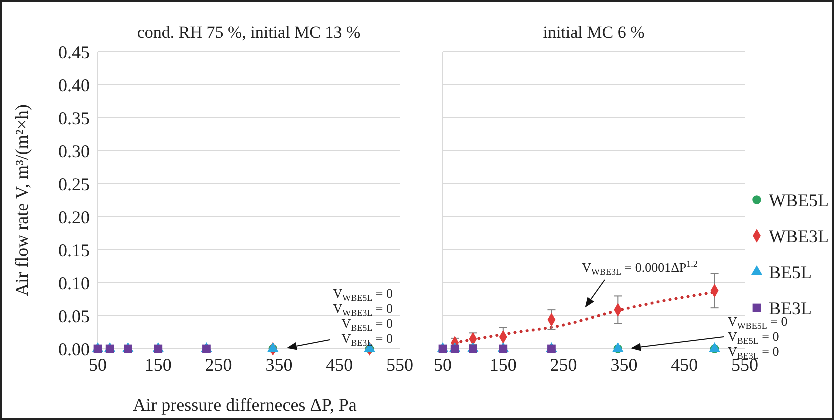  I want to click on y-tick-label: 0.25, so click(74, 184).